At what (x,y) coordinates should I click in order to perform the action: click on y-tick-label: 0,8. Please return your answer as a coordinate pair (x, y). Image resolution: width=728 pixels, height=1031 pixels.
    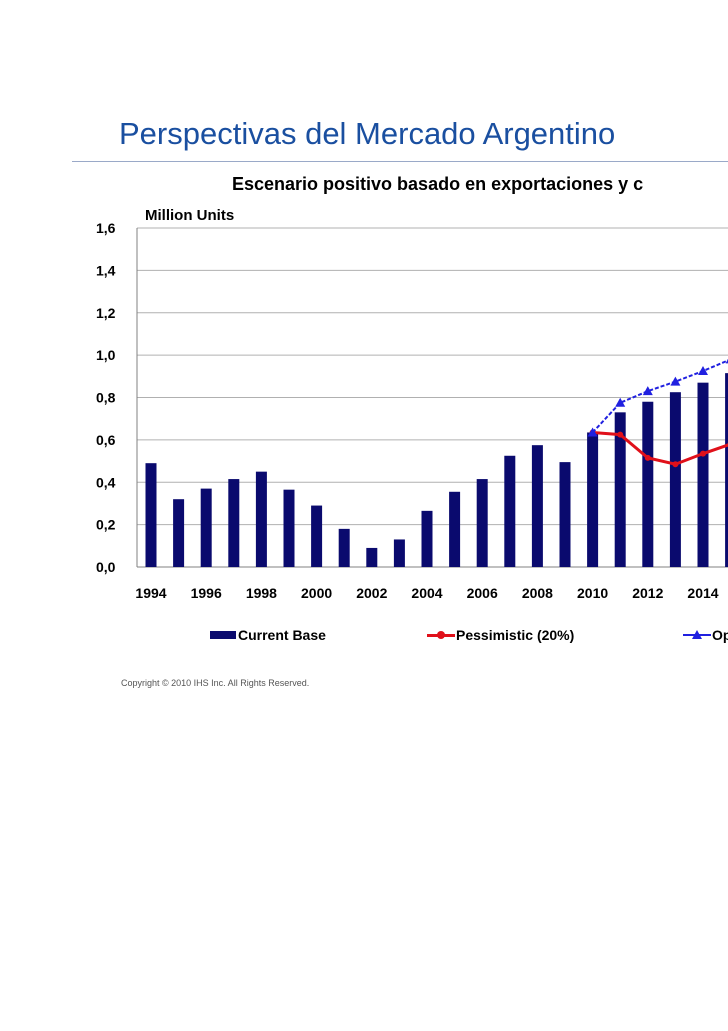
    Looking at the image, I should click on (106, 398).